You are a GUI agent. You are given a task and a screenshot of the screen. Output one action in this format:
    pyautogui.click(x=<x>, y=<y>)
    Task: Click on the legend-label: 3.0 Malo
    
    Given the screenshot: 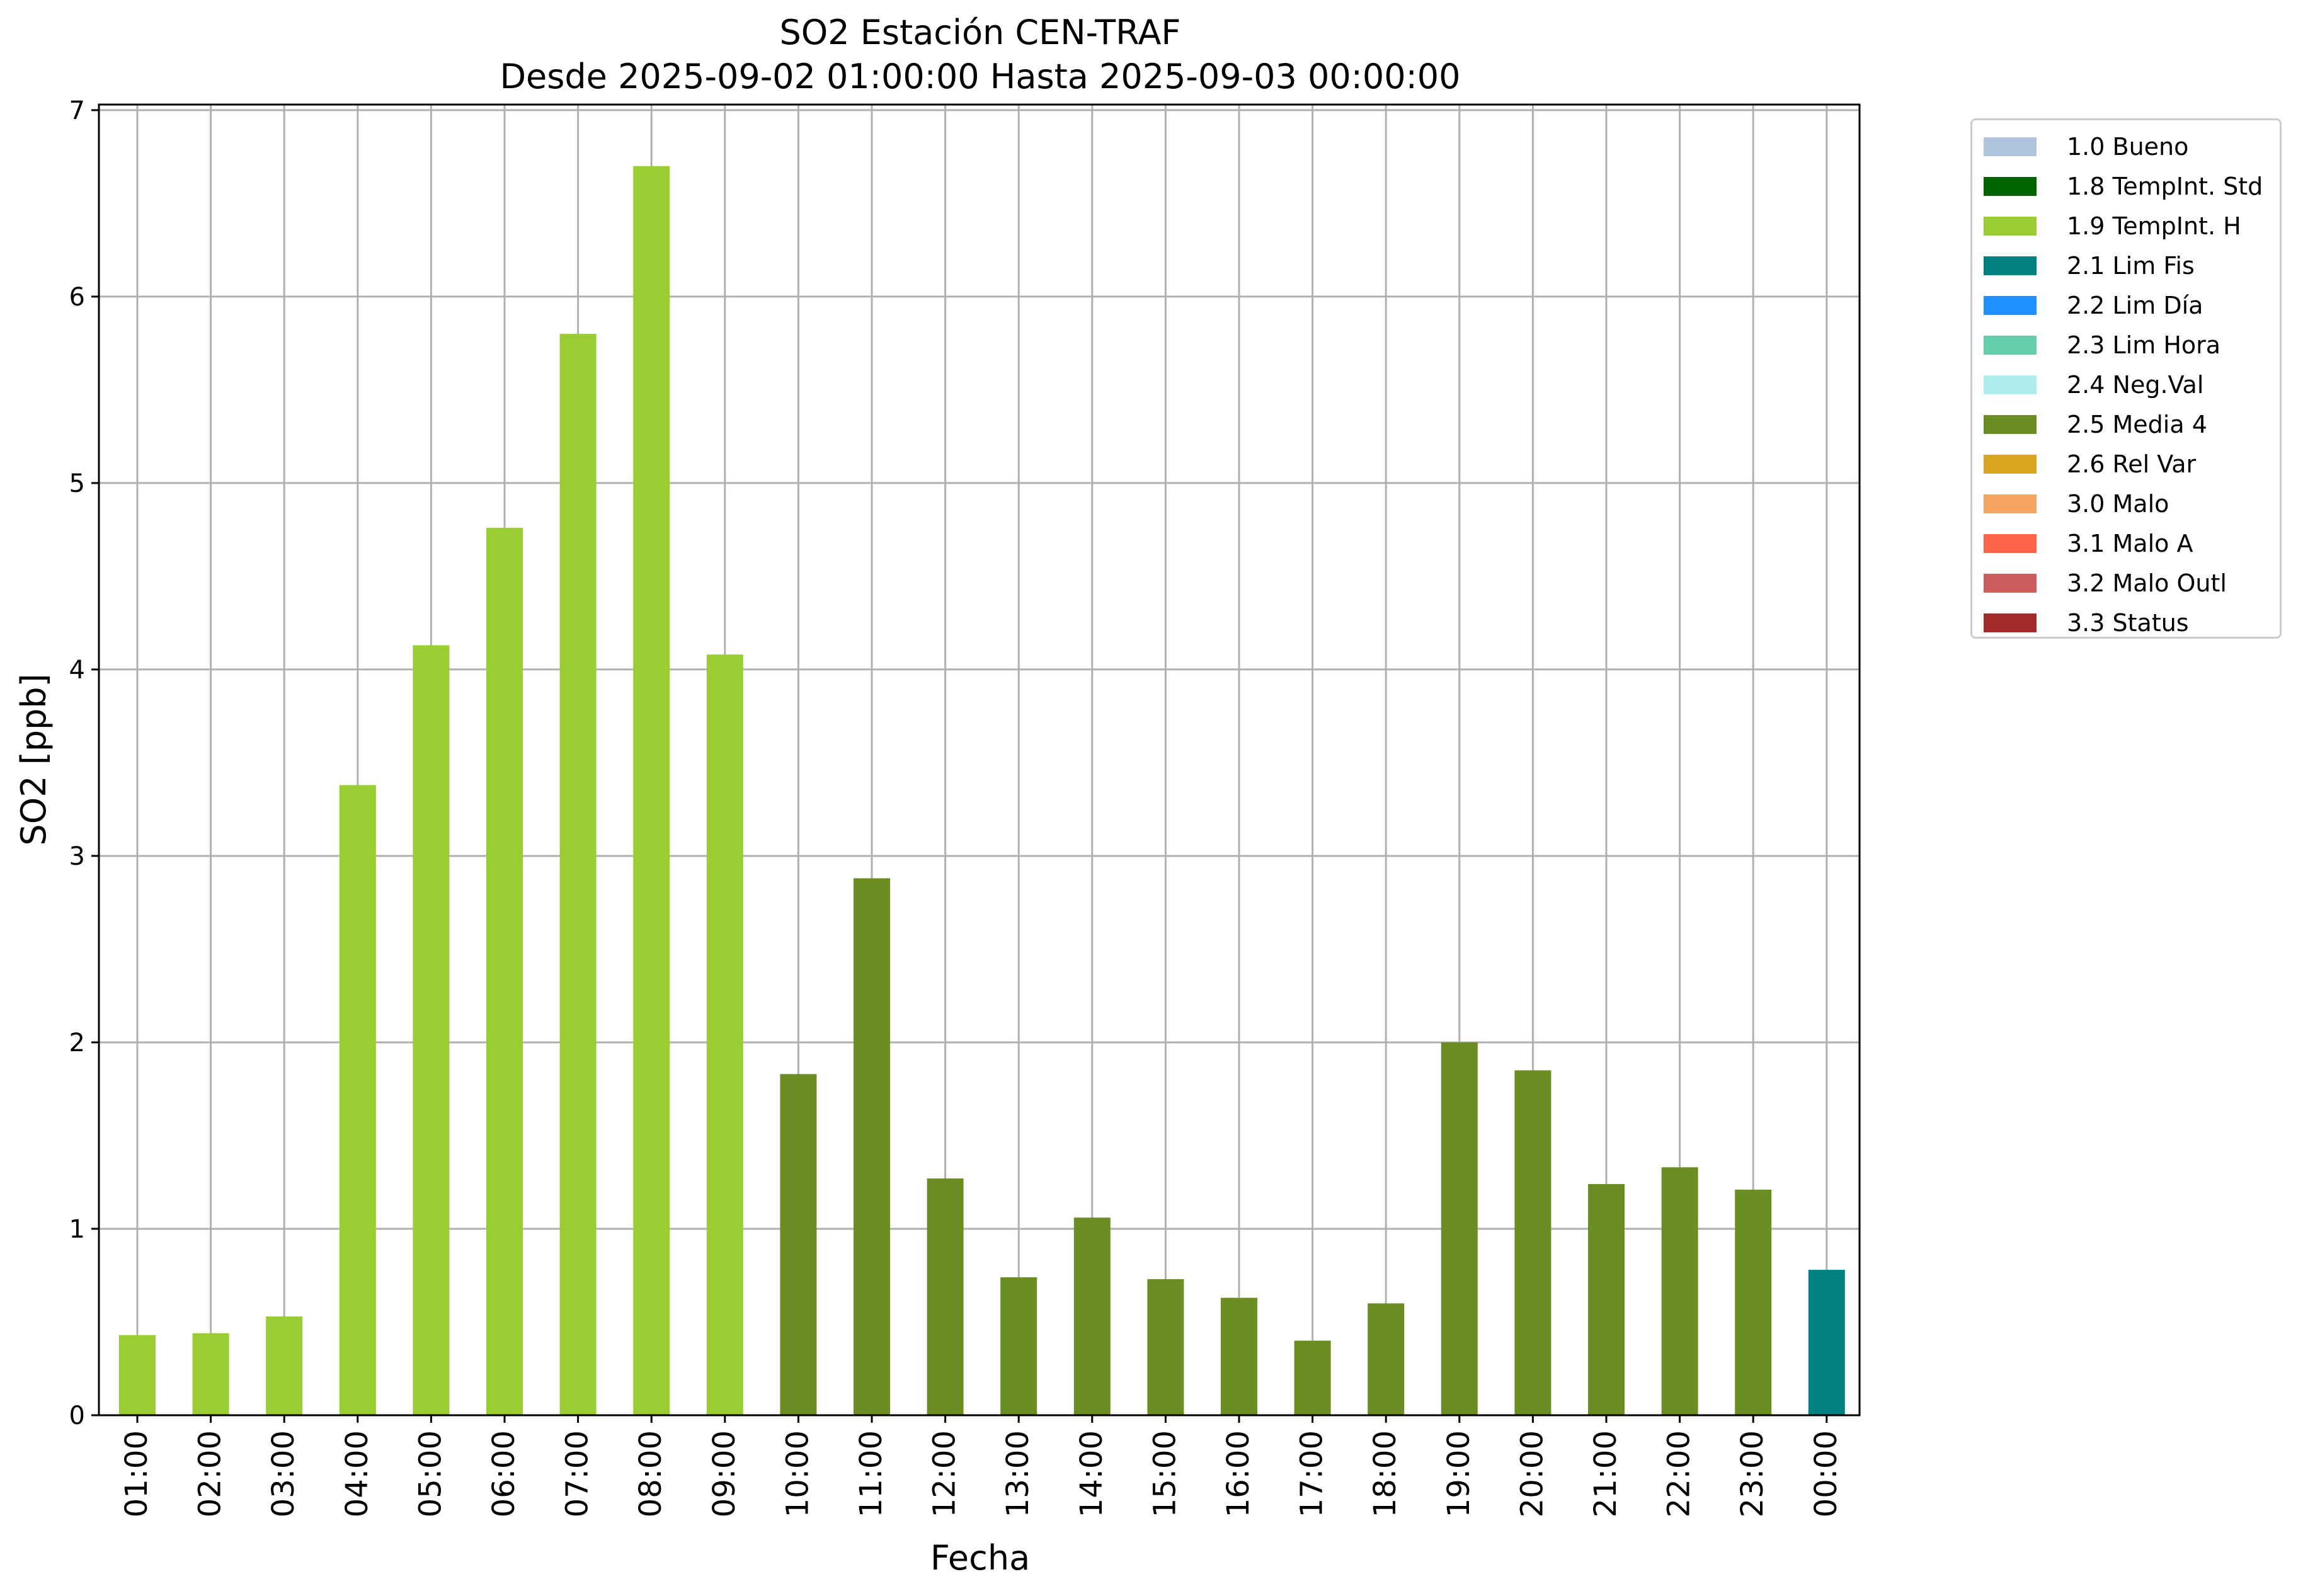 What is the action you would take?
    pyautogui.click(x=2118, y=504)
    